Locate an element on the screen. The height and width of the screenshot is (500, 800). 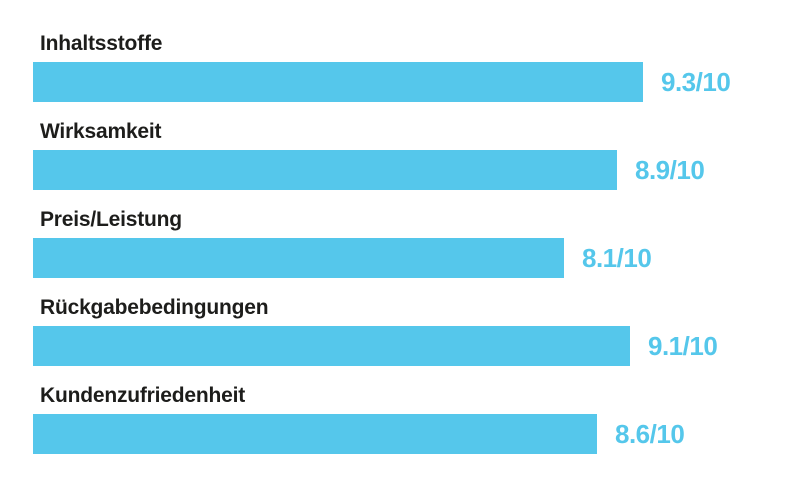
bar-line: 9.1/10 is located at coordinates (416, 346).